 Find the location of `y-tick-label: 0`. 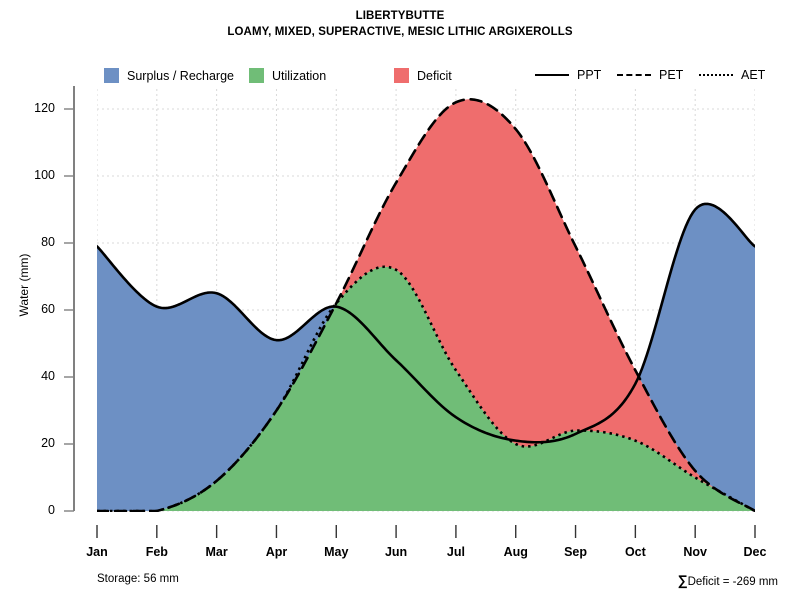

y-tick-label: 0 is located at coordinates (51, 510).